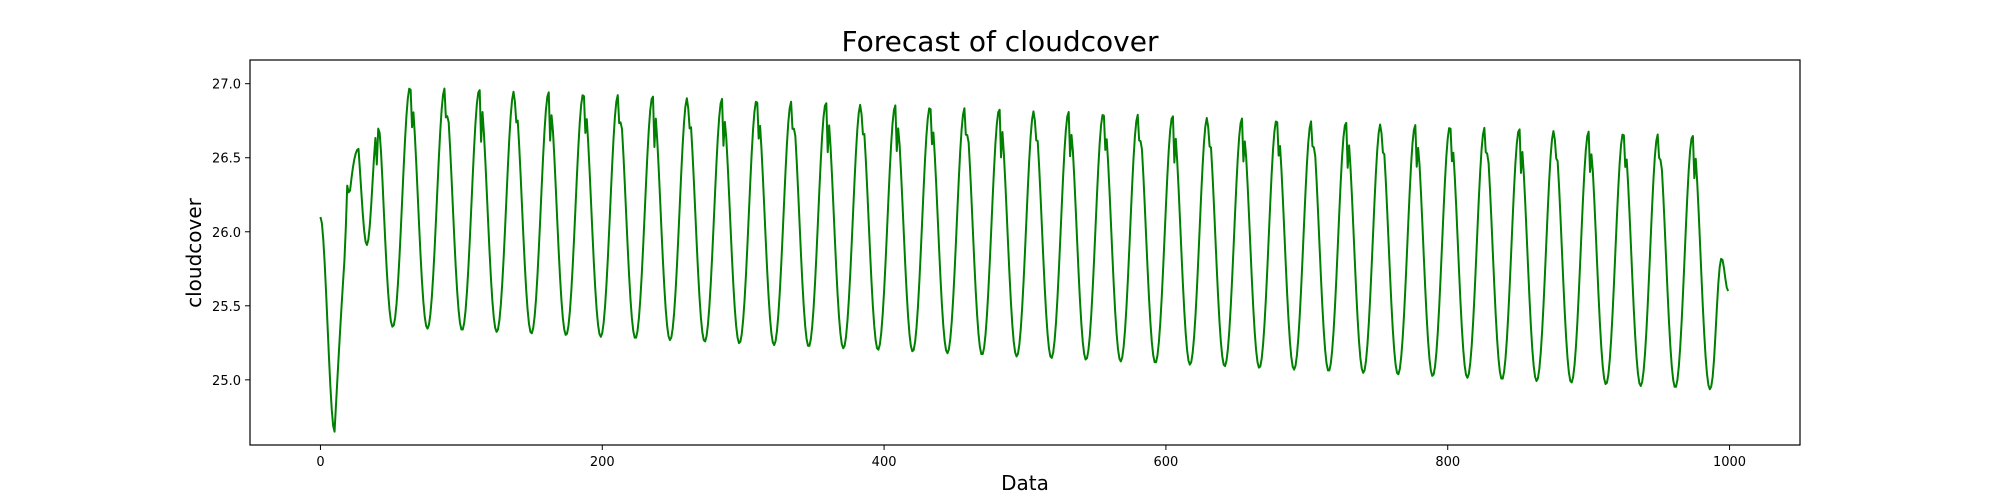 Image resolution: width=2000 pixels, height=500 pixels. What do you see at coordinates (602, 462) in the screenshot?
I see `x-tick-label: 200` at bounding box center [602, 462].